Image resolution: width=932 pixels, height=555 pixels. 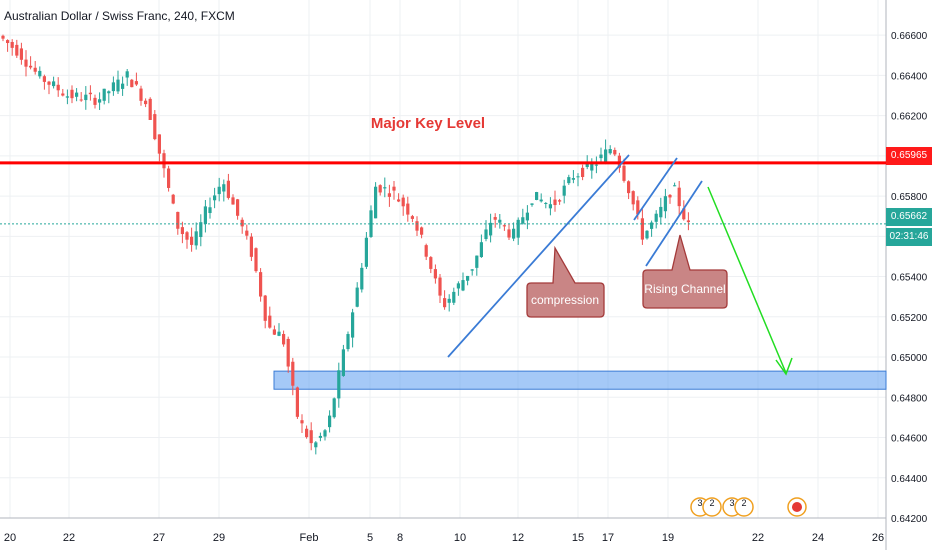 I want to click on x-tick-label: 22, so click(x=758, y=538).